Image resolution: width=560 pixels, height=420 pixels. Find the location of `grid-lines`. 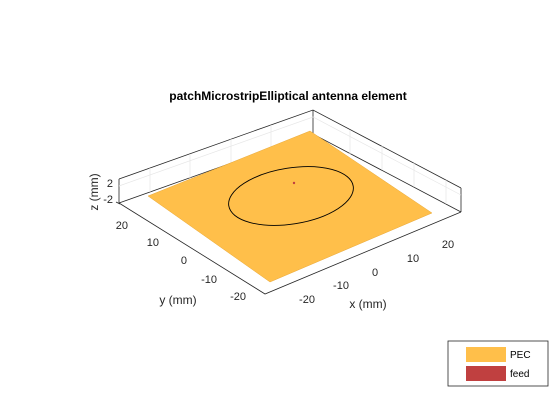

grid-lines is located at coordinates (290, 160).